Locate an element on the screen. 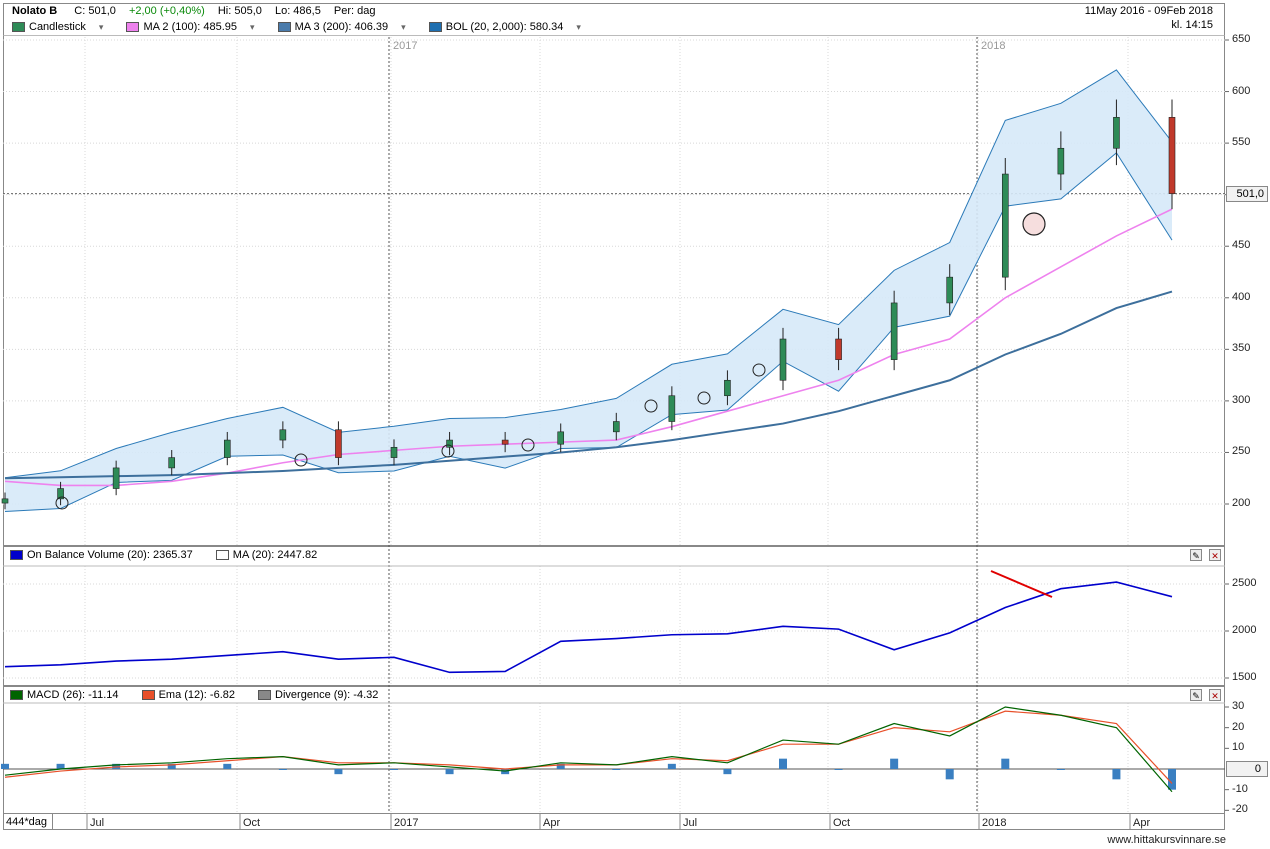 Image resolution: width=1270 pixels, height=849 pixels. legend-obv: On Balance Volume (20): 2365.37 is located at coordinates (106, 555).